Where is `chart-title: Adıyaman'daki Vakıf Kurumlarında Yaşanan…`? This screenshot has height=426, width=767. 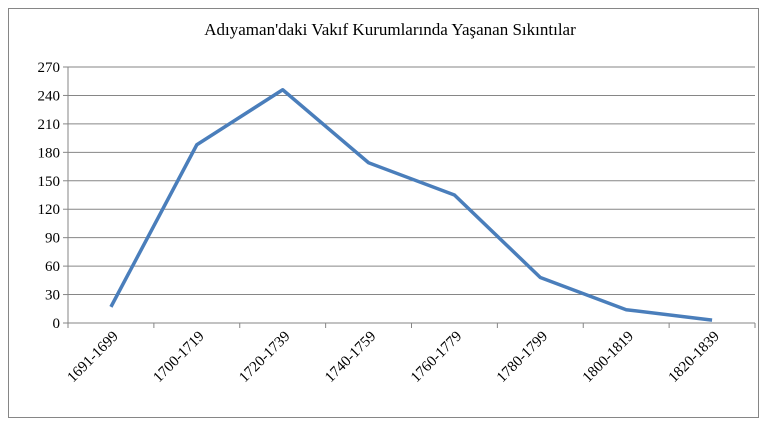 chart-title: Adıyaman'daki Vakıf Kurumlarında Yaşanan… is located at coordinates (390, 29).